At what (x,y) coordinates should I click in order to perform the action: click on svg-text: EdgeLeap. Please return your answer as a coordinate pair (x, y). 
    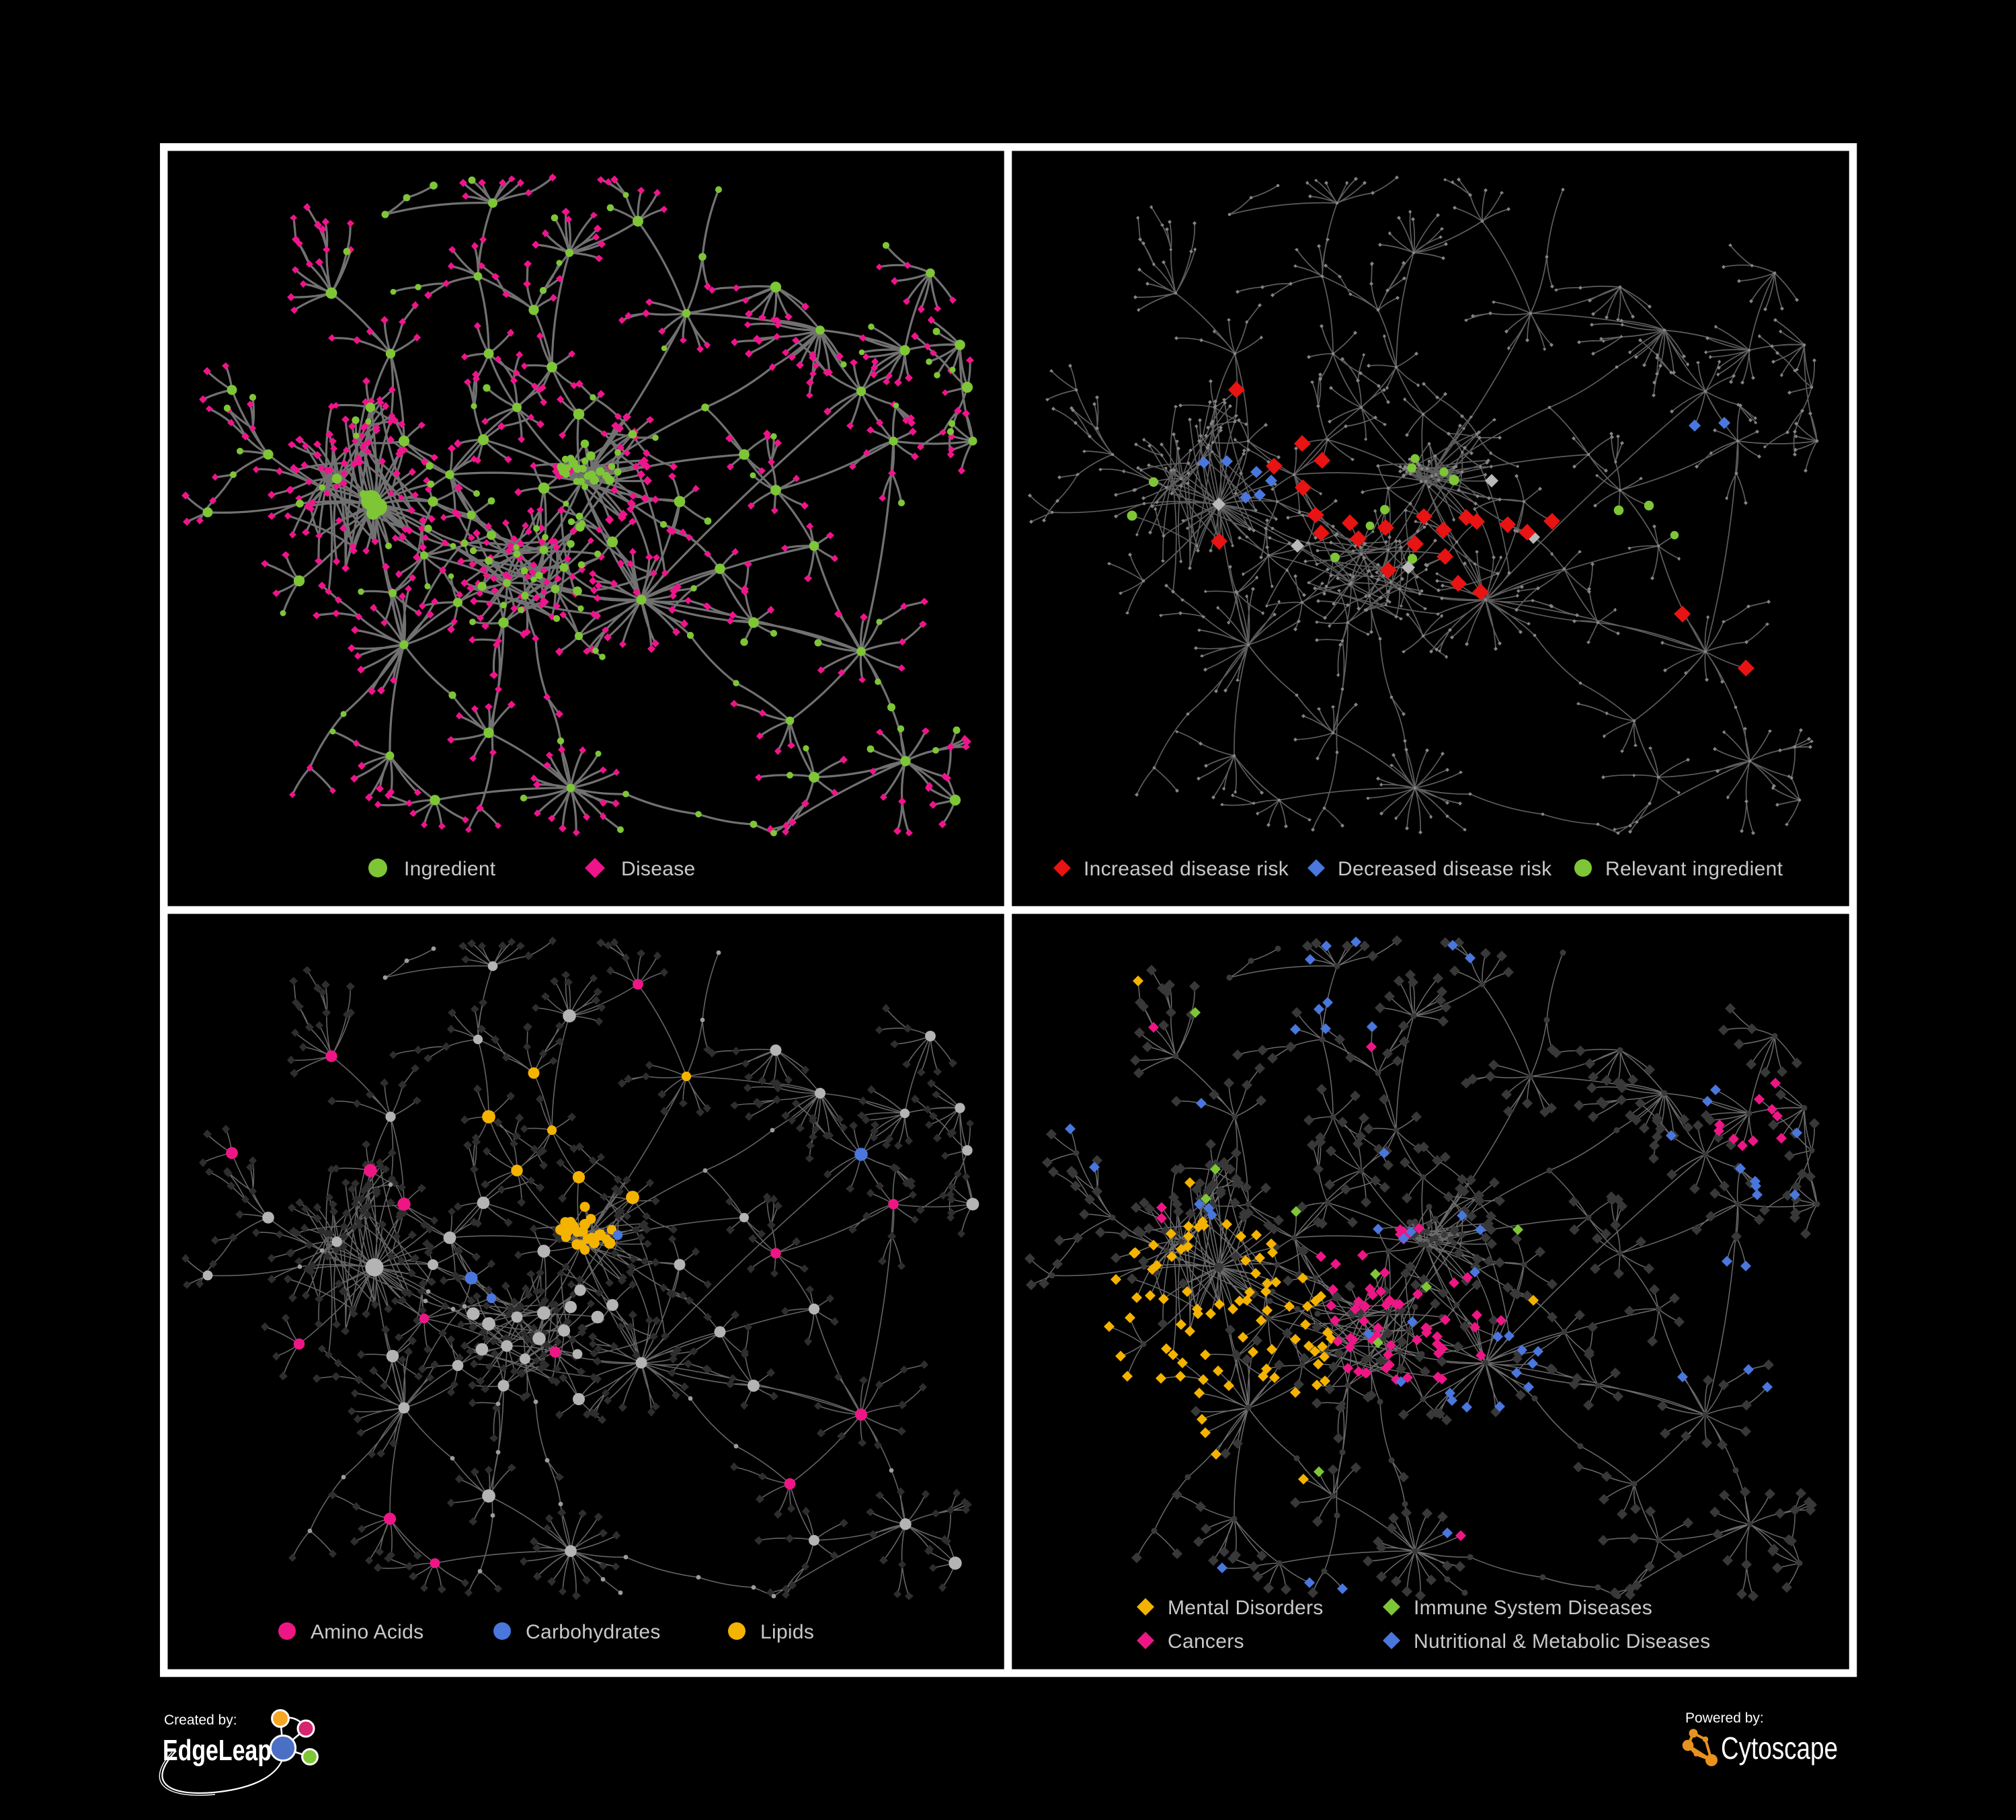
    Looking at the image, I should click on (217, 1750).